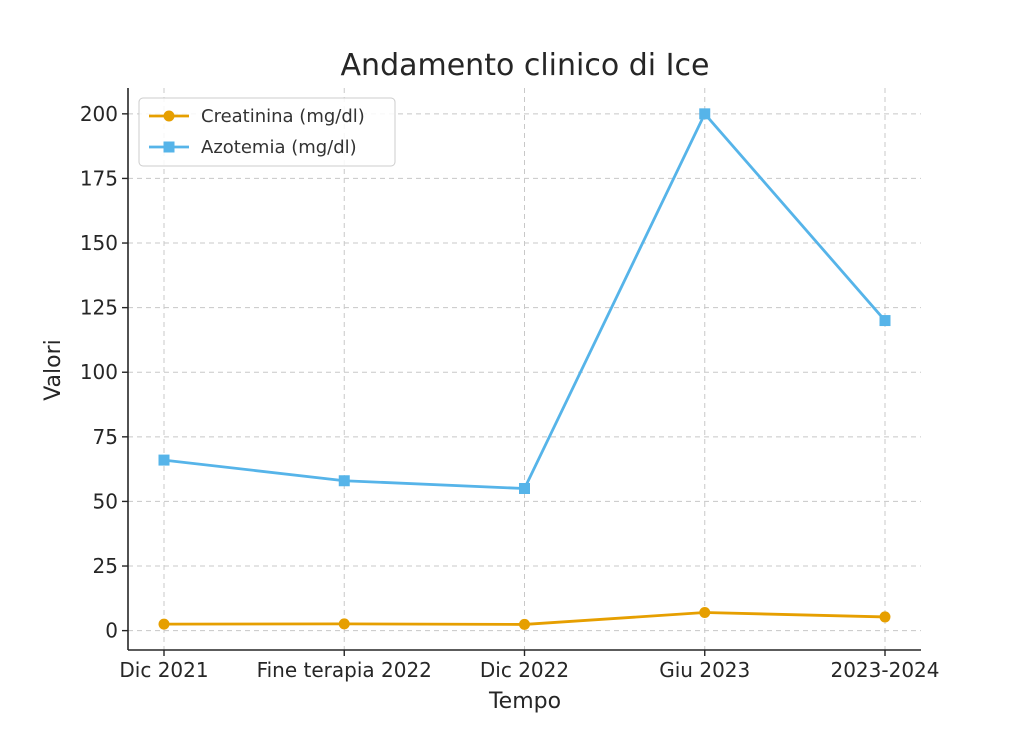  Describe the element at coordinates (525, 65) in the screenshot. I see `chart-title: Andamento clinico di Ice` at that location.